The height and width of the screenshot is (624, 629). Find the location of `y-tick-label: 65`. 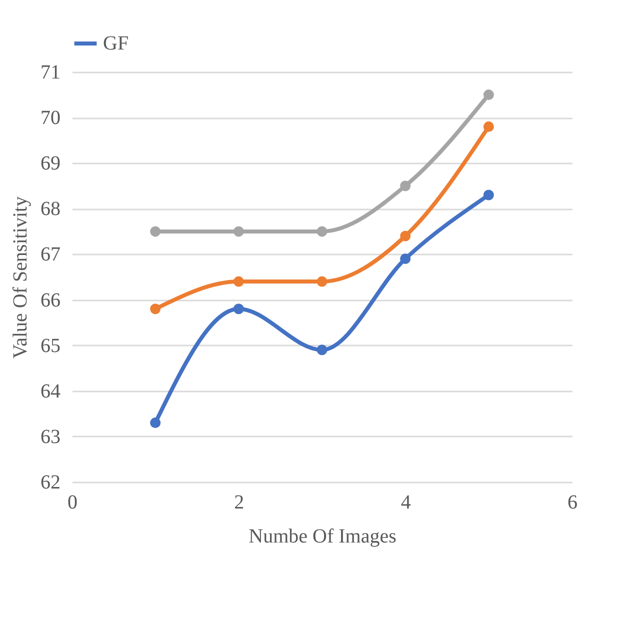

y-tick-label: 65 is located at coordinates (50, 345).